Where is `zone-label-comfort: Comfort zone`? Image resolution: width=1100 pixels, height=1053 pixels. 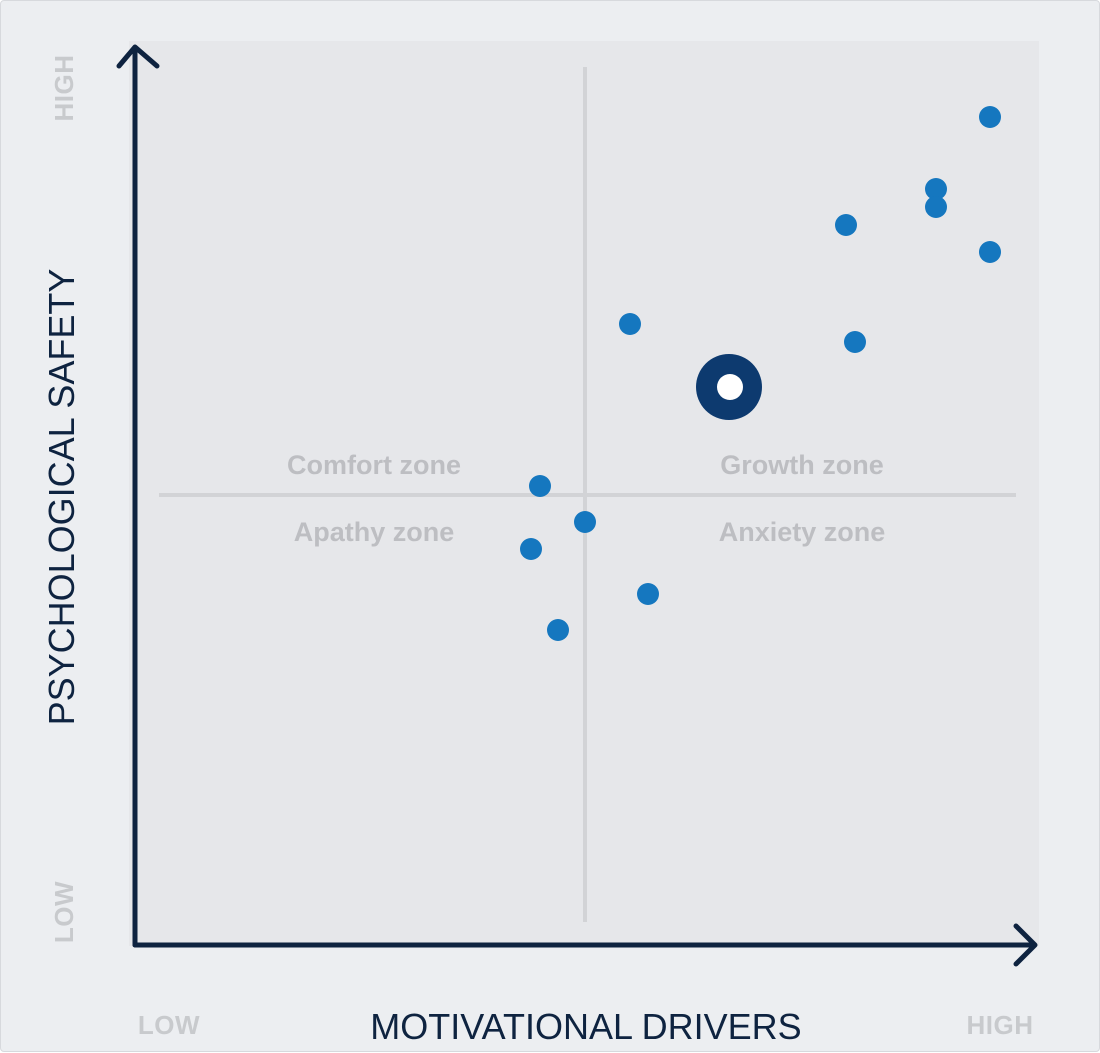 zone-label-comfort: Comfort zone is located at coordinates (374, 465).